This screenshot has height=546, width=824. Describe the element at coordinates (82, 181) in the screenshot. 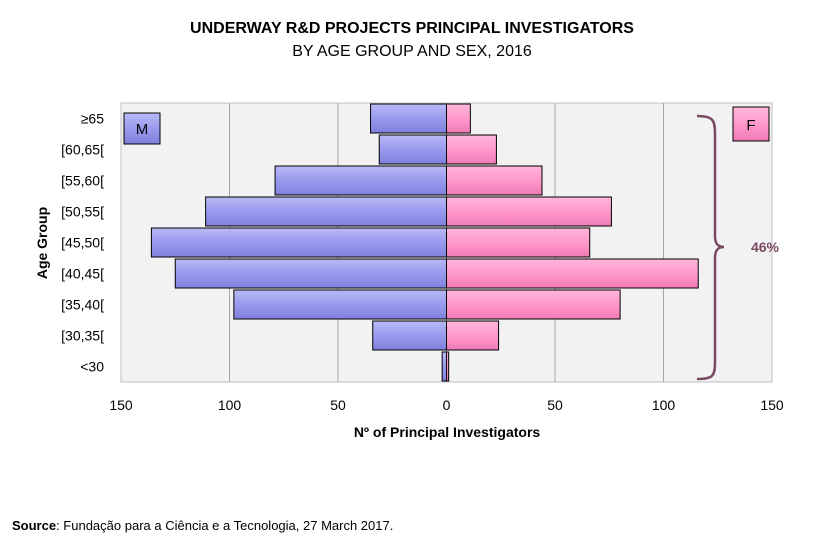

I see `y-tick-label: [55,60[` at that location.